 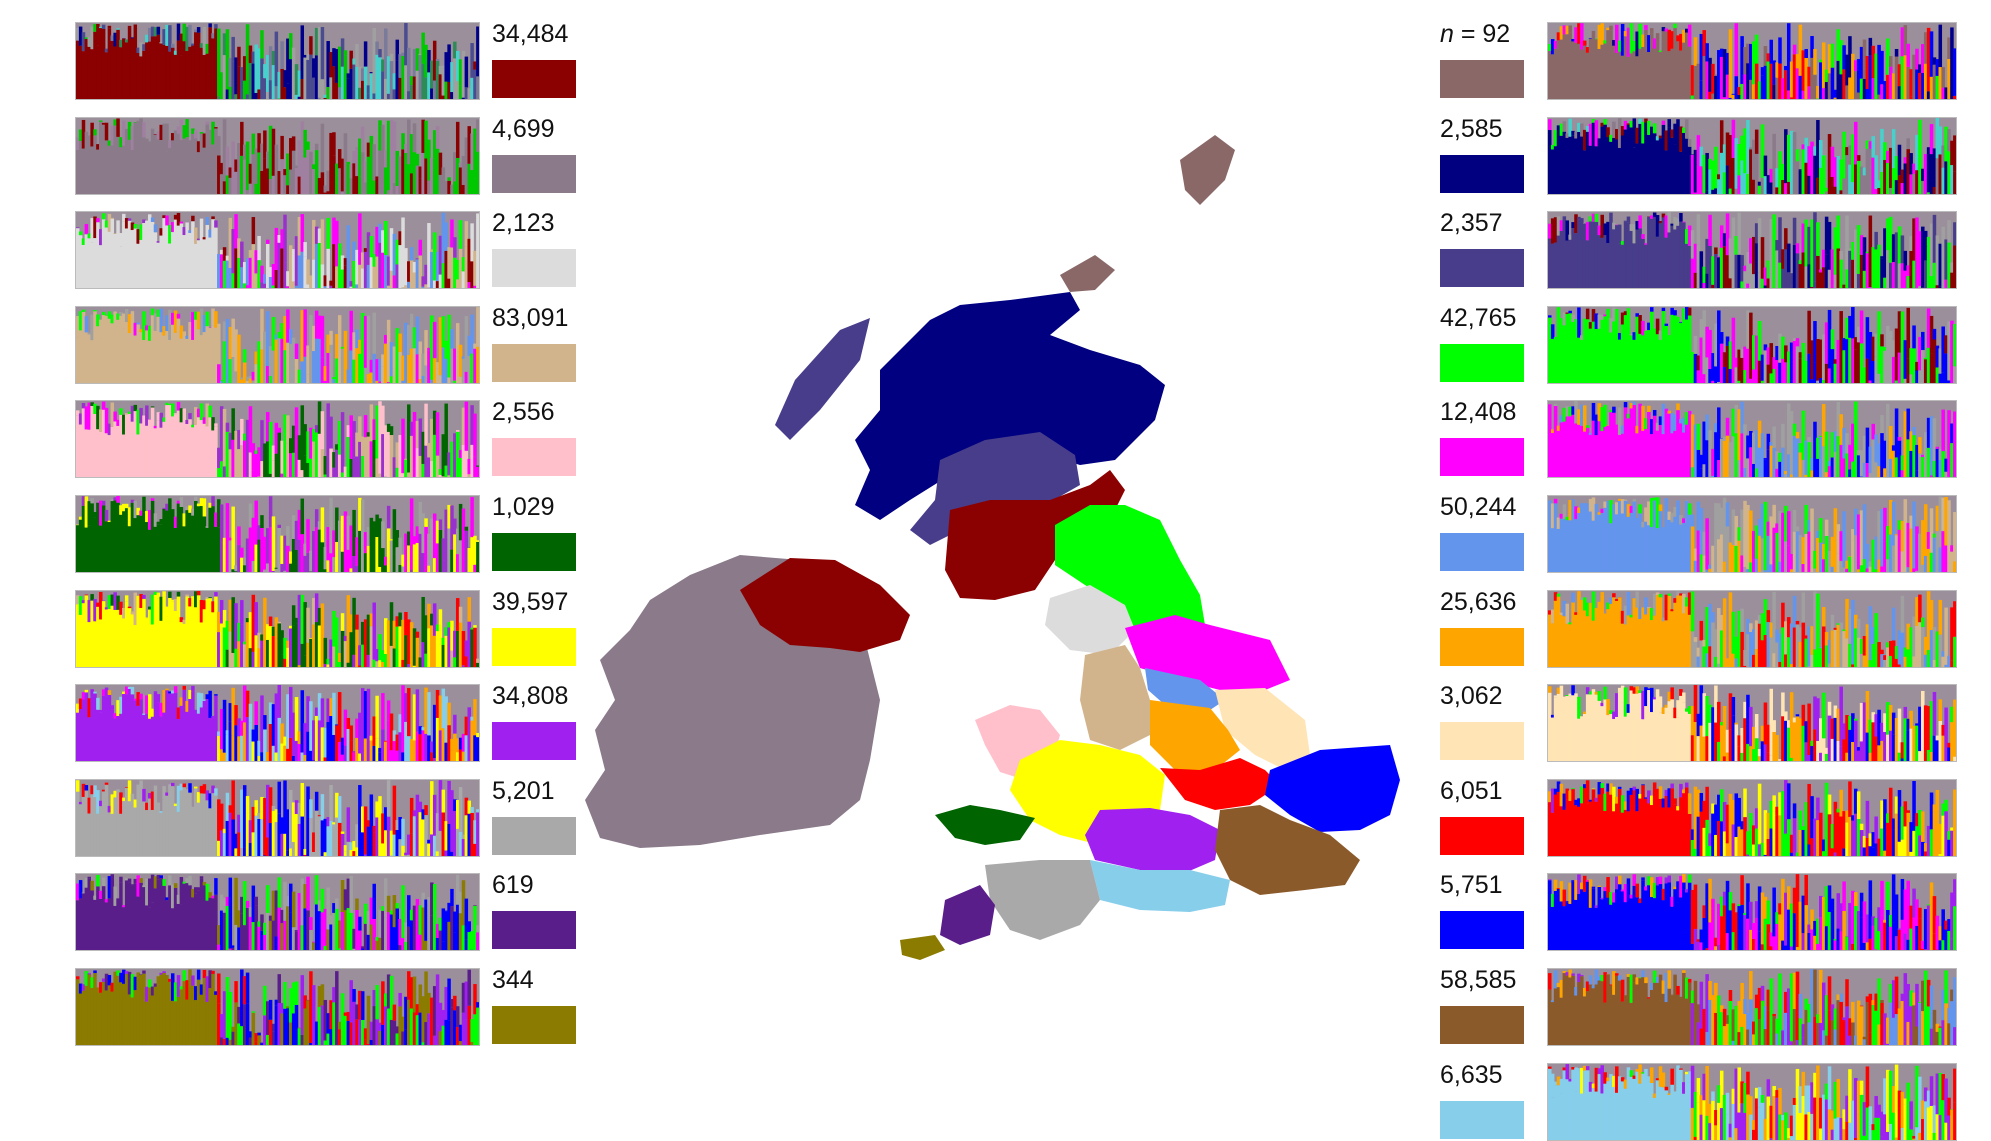 I want to click on map-region-pembrokeshire, so click(x=985, y=825).